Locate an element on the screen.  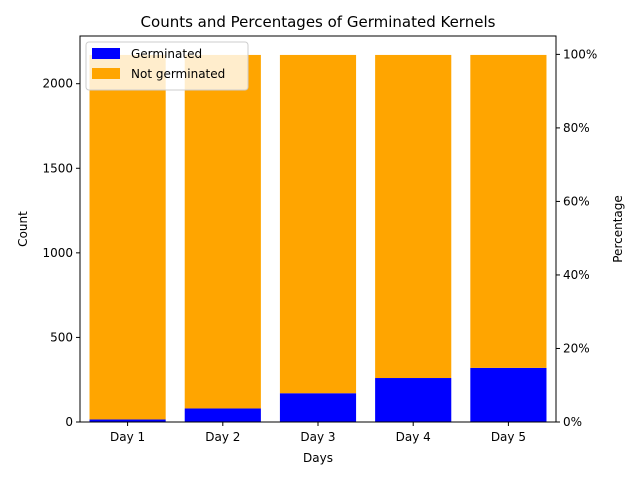
y-tick-label: 2000 is located at coordinates (57, 84).